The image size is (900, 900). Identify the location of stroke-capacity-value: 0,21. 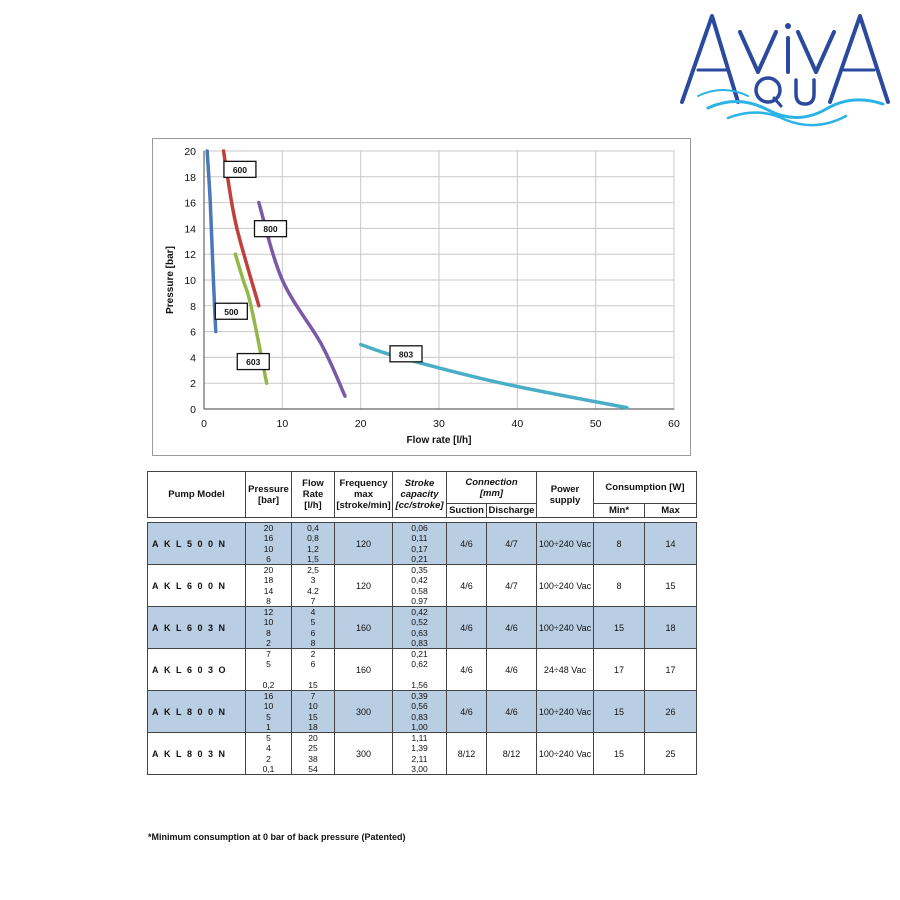
(419, 559).